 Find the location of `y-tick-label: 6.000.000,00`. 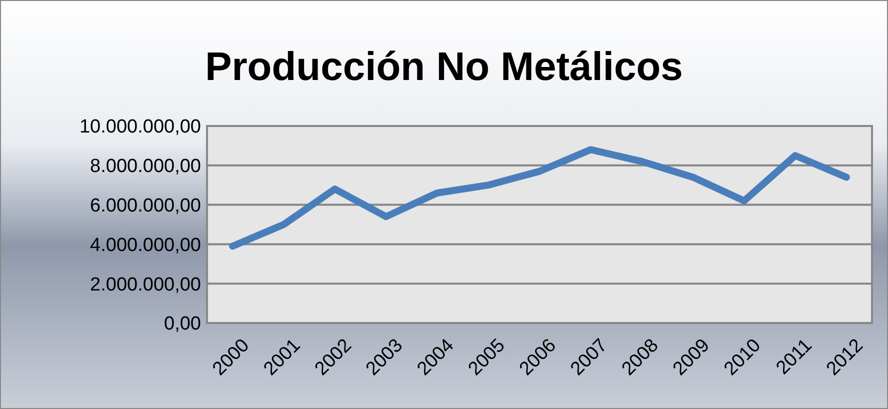

y-tick-label: 6.000.000,00 is located at coordinates (145, 205).